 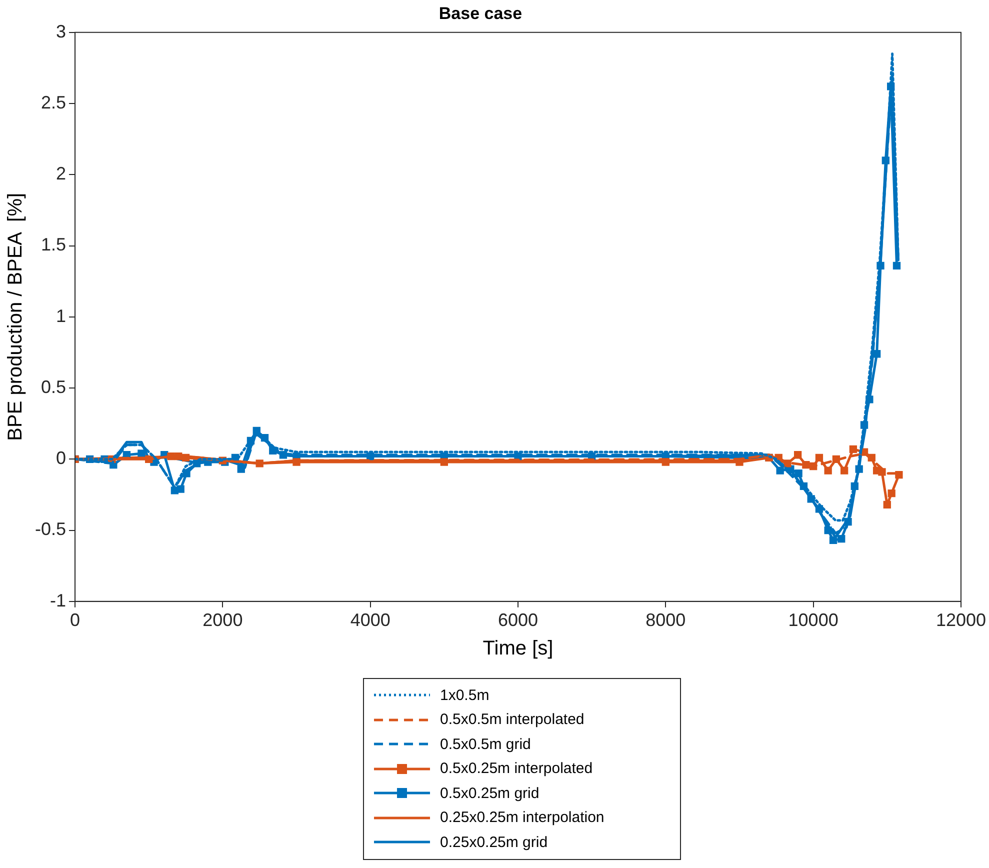 I want to click on x-tick-label: 8000, so click(x=666, y=620).